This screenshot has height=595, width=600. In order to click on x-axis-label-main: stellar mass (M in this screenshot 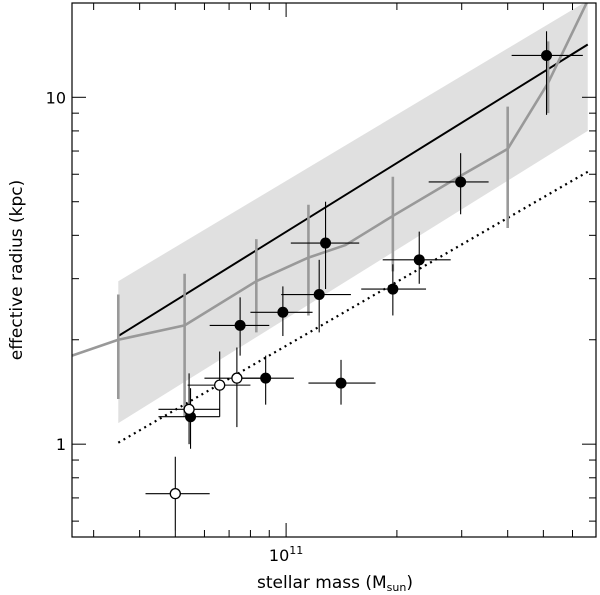, I will do `click(322, 583)`.